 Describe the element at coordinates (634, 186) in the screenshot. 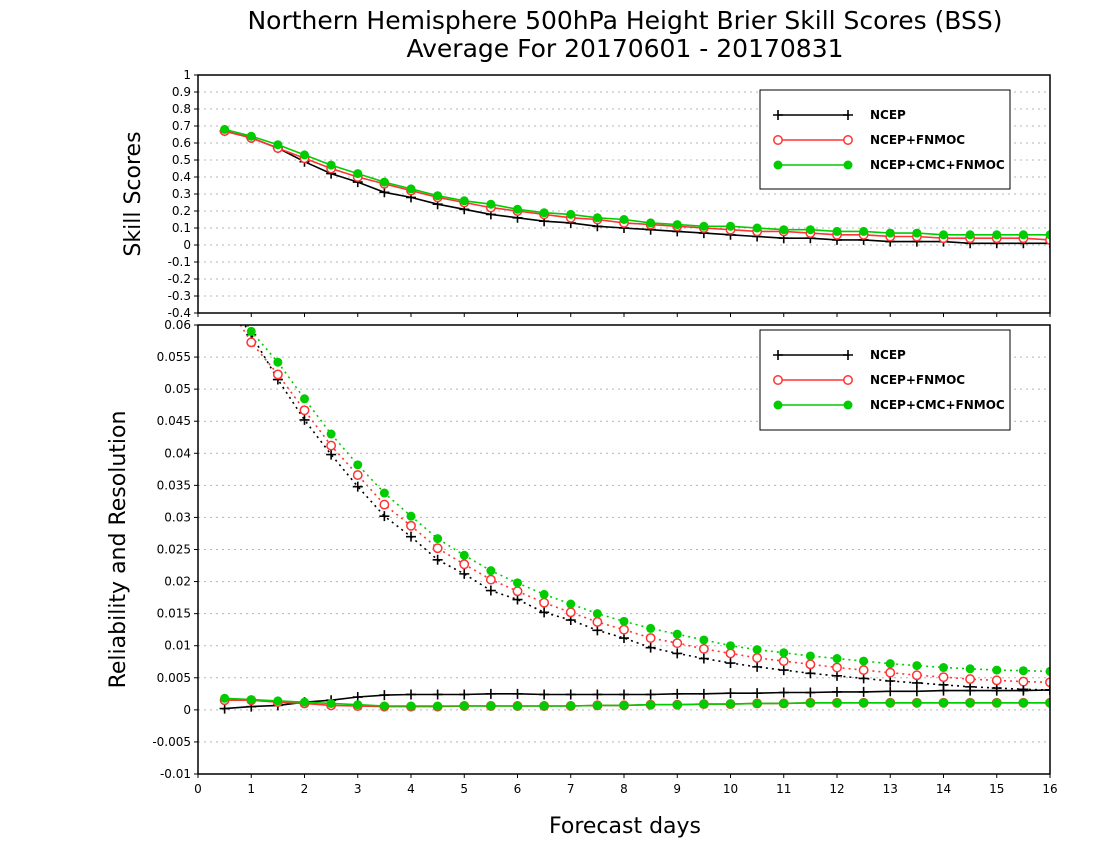

I see `plot-area` at that location.